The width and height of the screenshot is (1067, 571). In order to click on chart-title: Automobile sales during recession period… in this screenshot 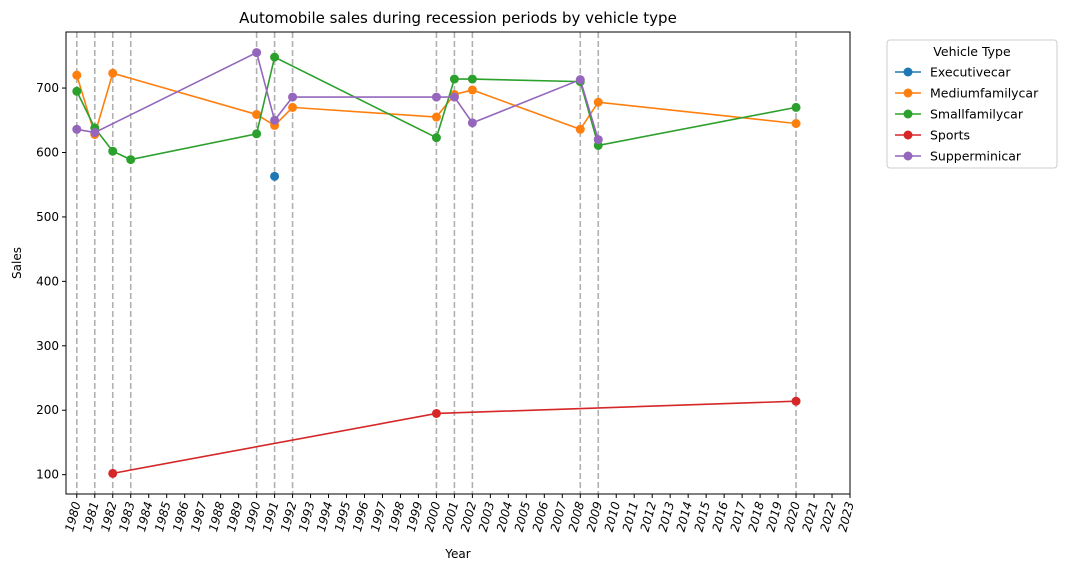, I will do `click(458, 18)`.